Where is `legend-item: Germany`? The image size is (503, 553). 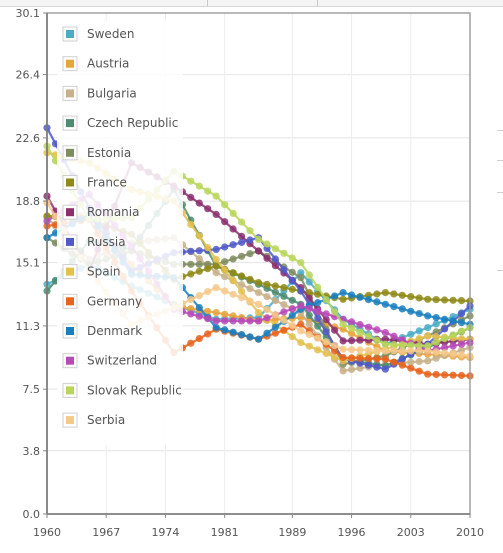
legend-item: Germany is located at coordinates (102, 301).